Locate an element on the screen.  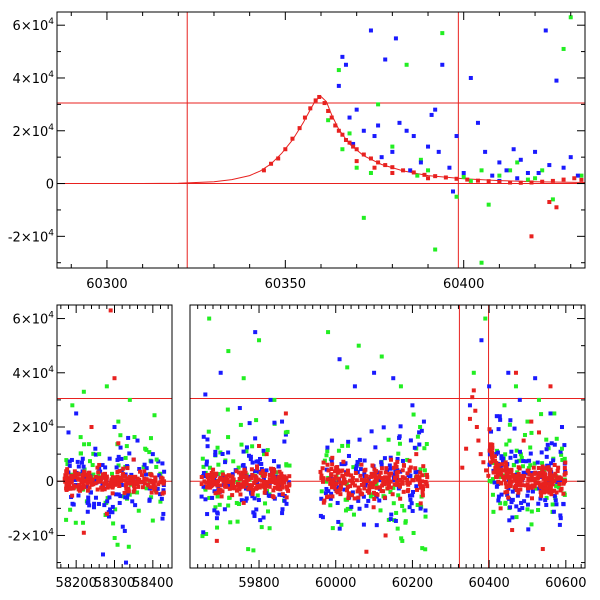
top-ytick-label-3: 4×104 is located at coordinates (34, 78).